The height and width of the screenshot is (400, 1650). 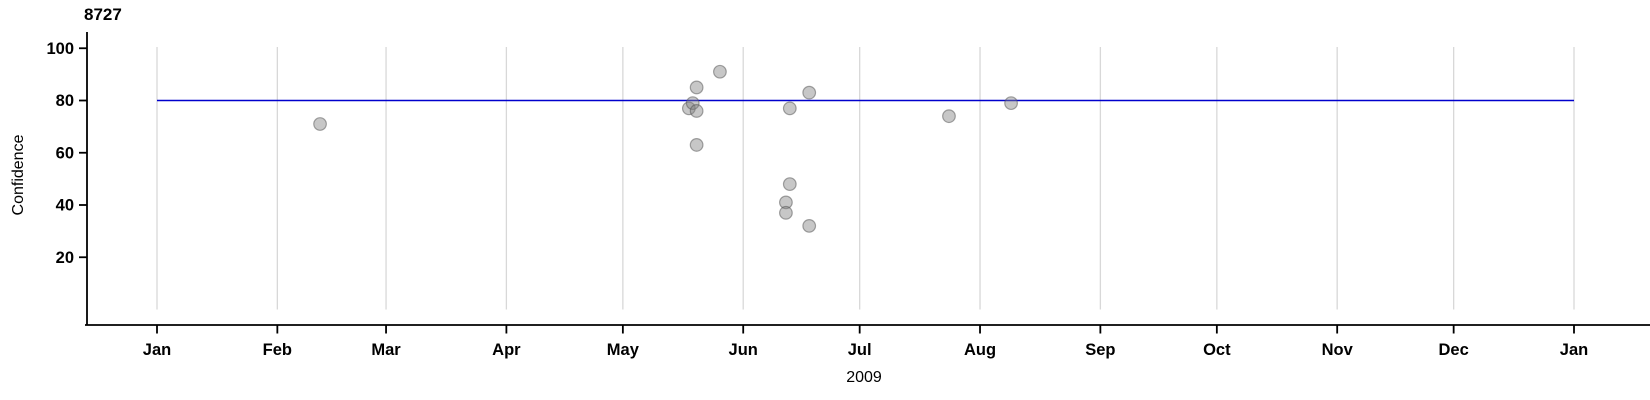 What do you see at coordinates (386, 350) in the screenshot?
I see `x-tick-label: Mar` at bounding box center [386, 350].